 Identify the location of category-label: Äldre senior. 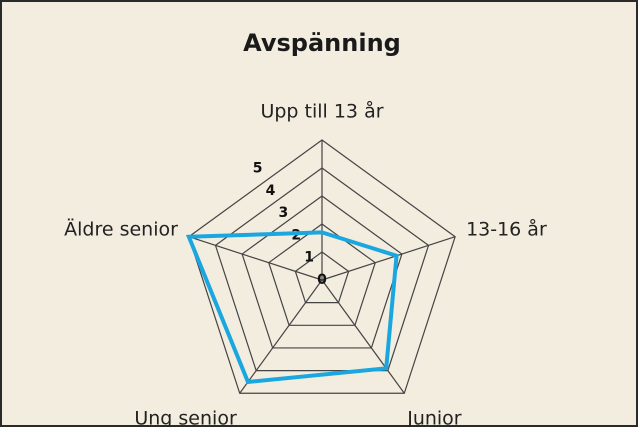
(121, 228).